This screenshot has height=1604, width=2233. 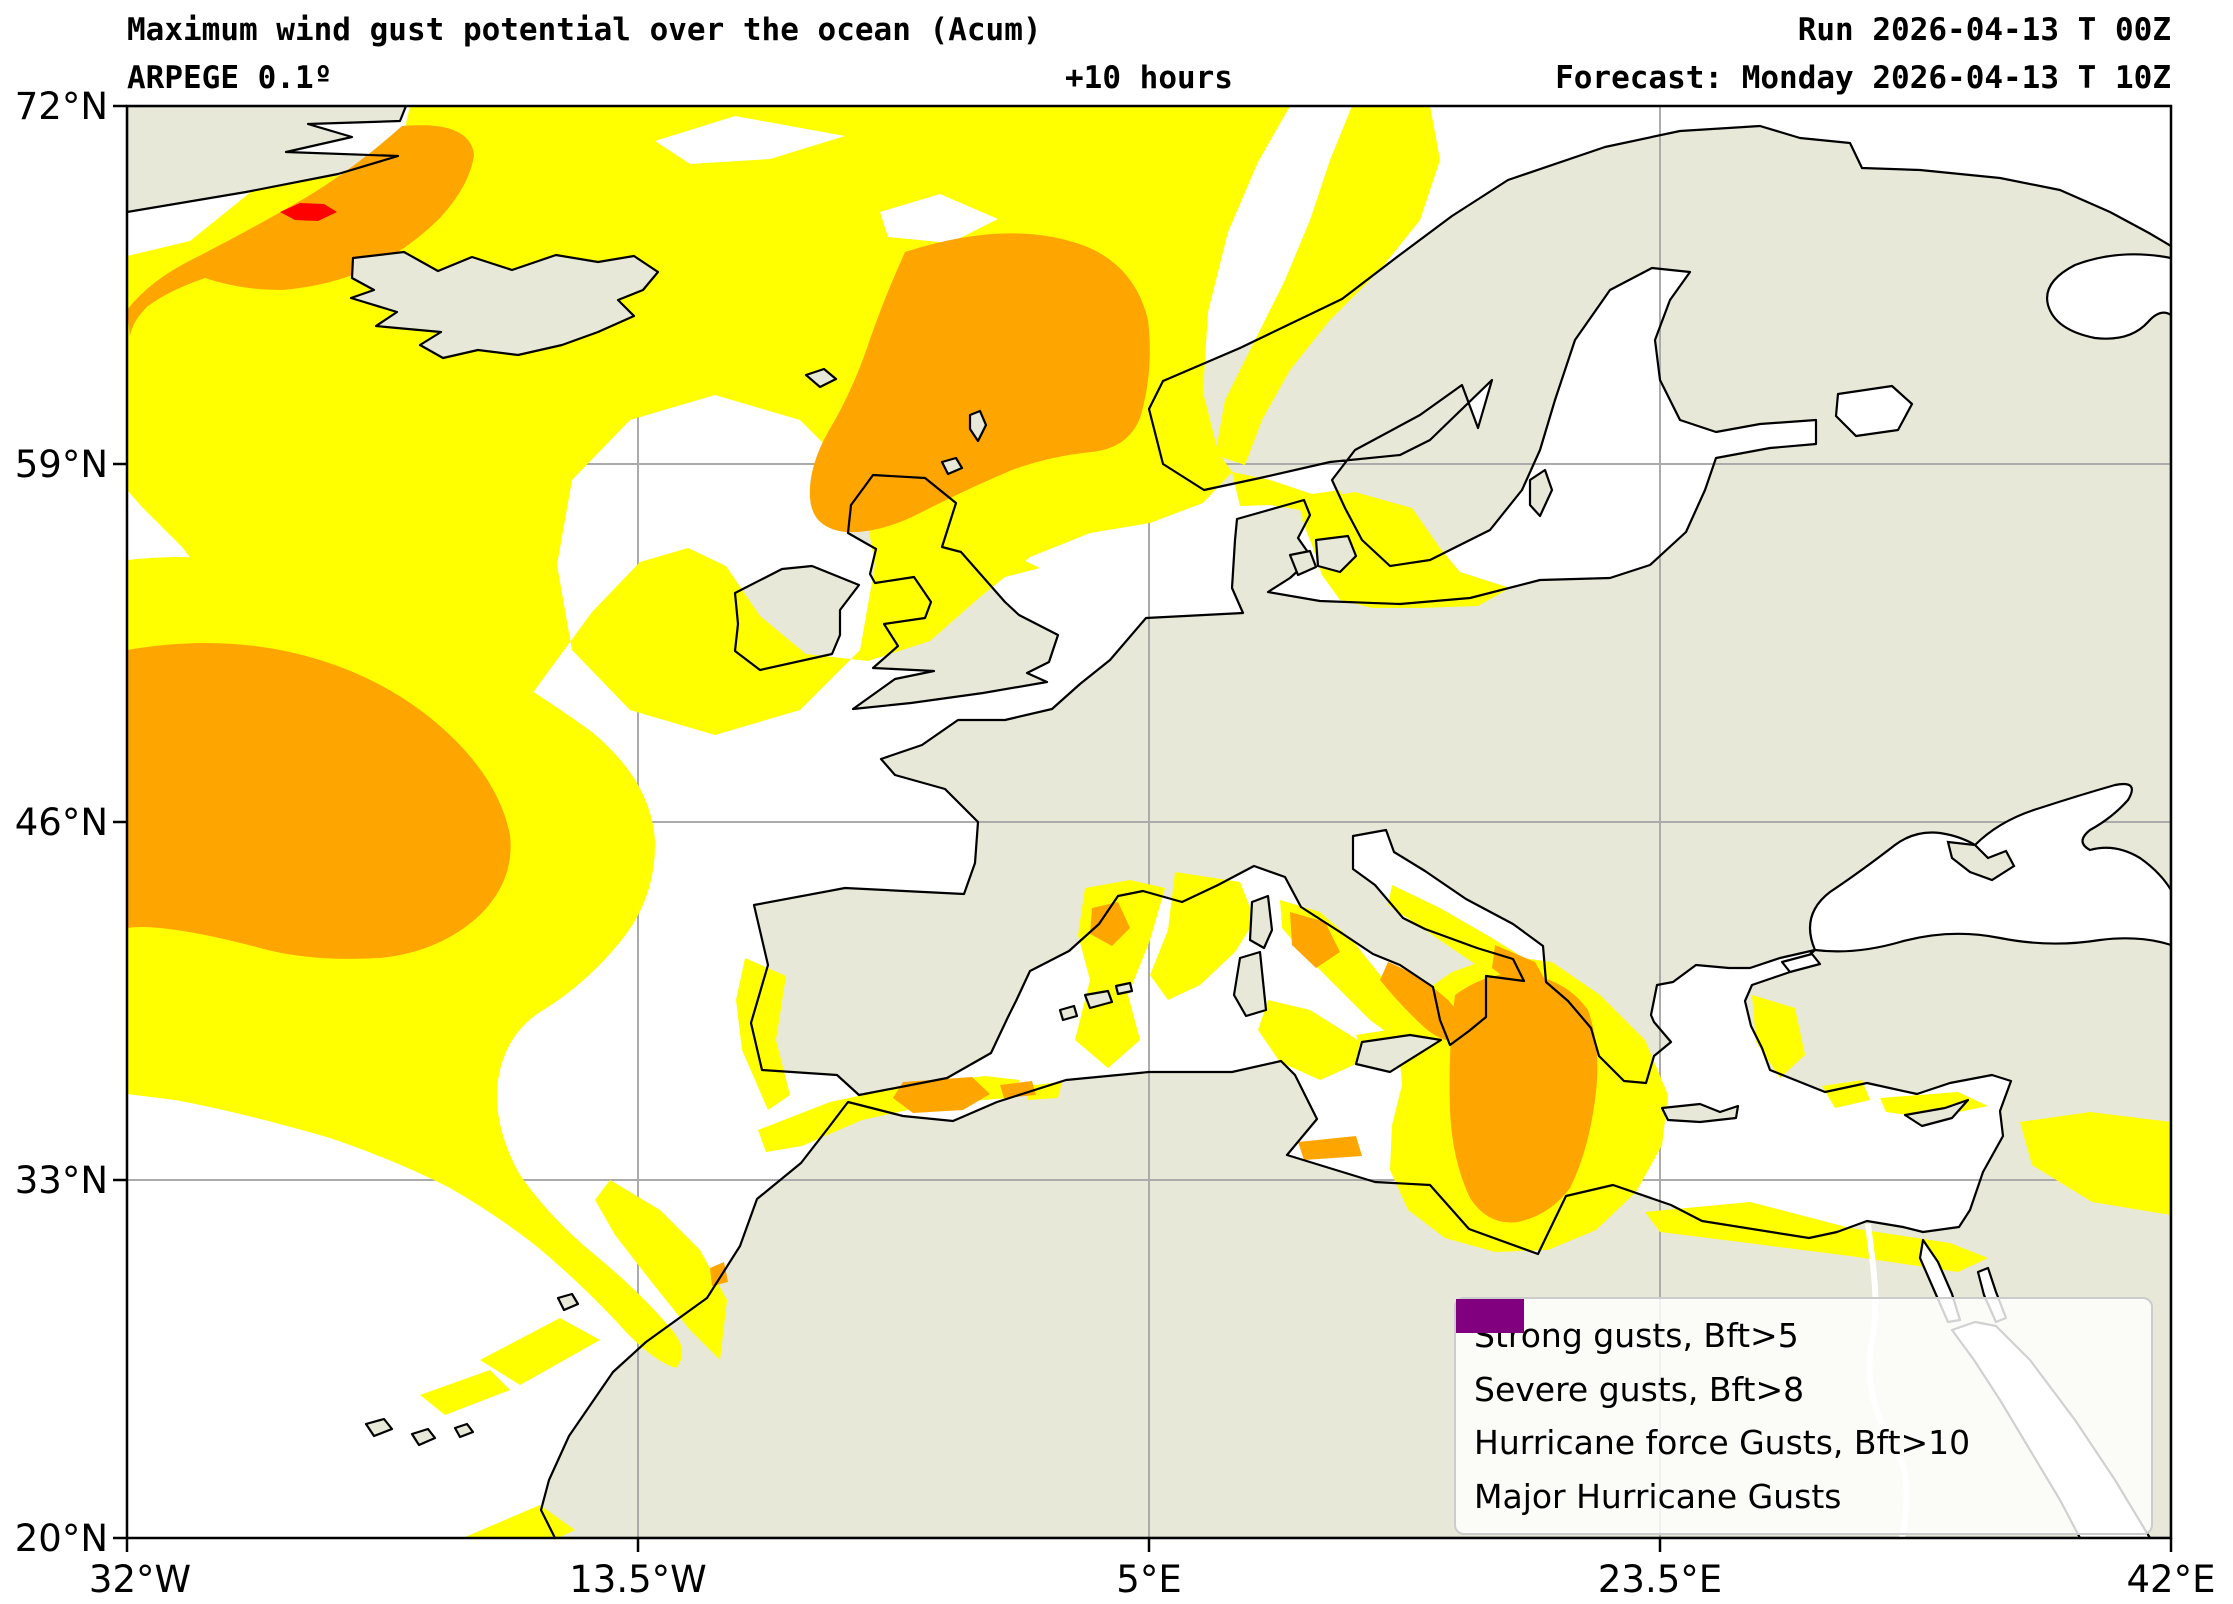 I want to click on lake-ladoga, so click(x=1874, y=411).